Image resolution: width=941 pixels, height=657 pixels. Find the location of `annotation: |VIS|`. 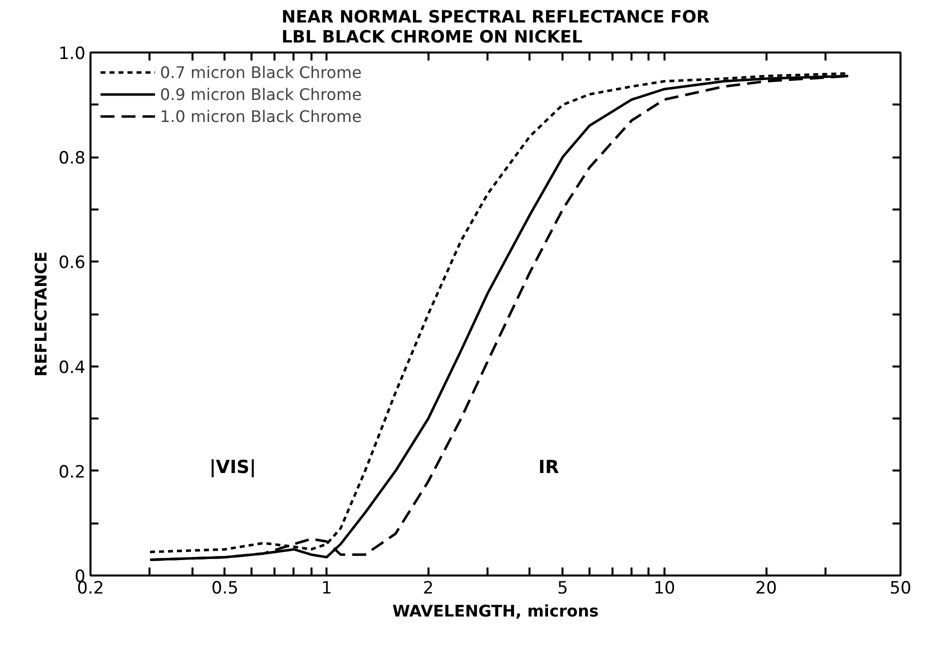

annotation: |VIS| is located at coordinates (232, 467).